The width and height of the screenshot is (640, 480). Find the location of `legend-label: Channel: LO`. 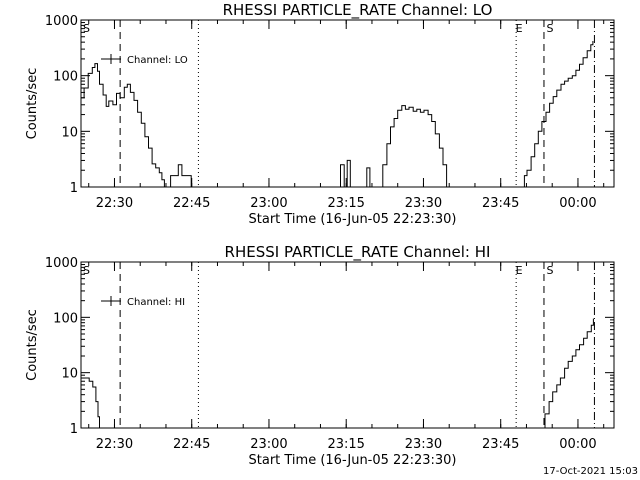

legend-label: Channel: LO is located at coordinates (157, 60).